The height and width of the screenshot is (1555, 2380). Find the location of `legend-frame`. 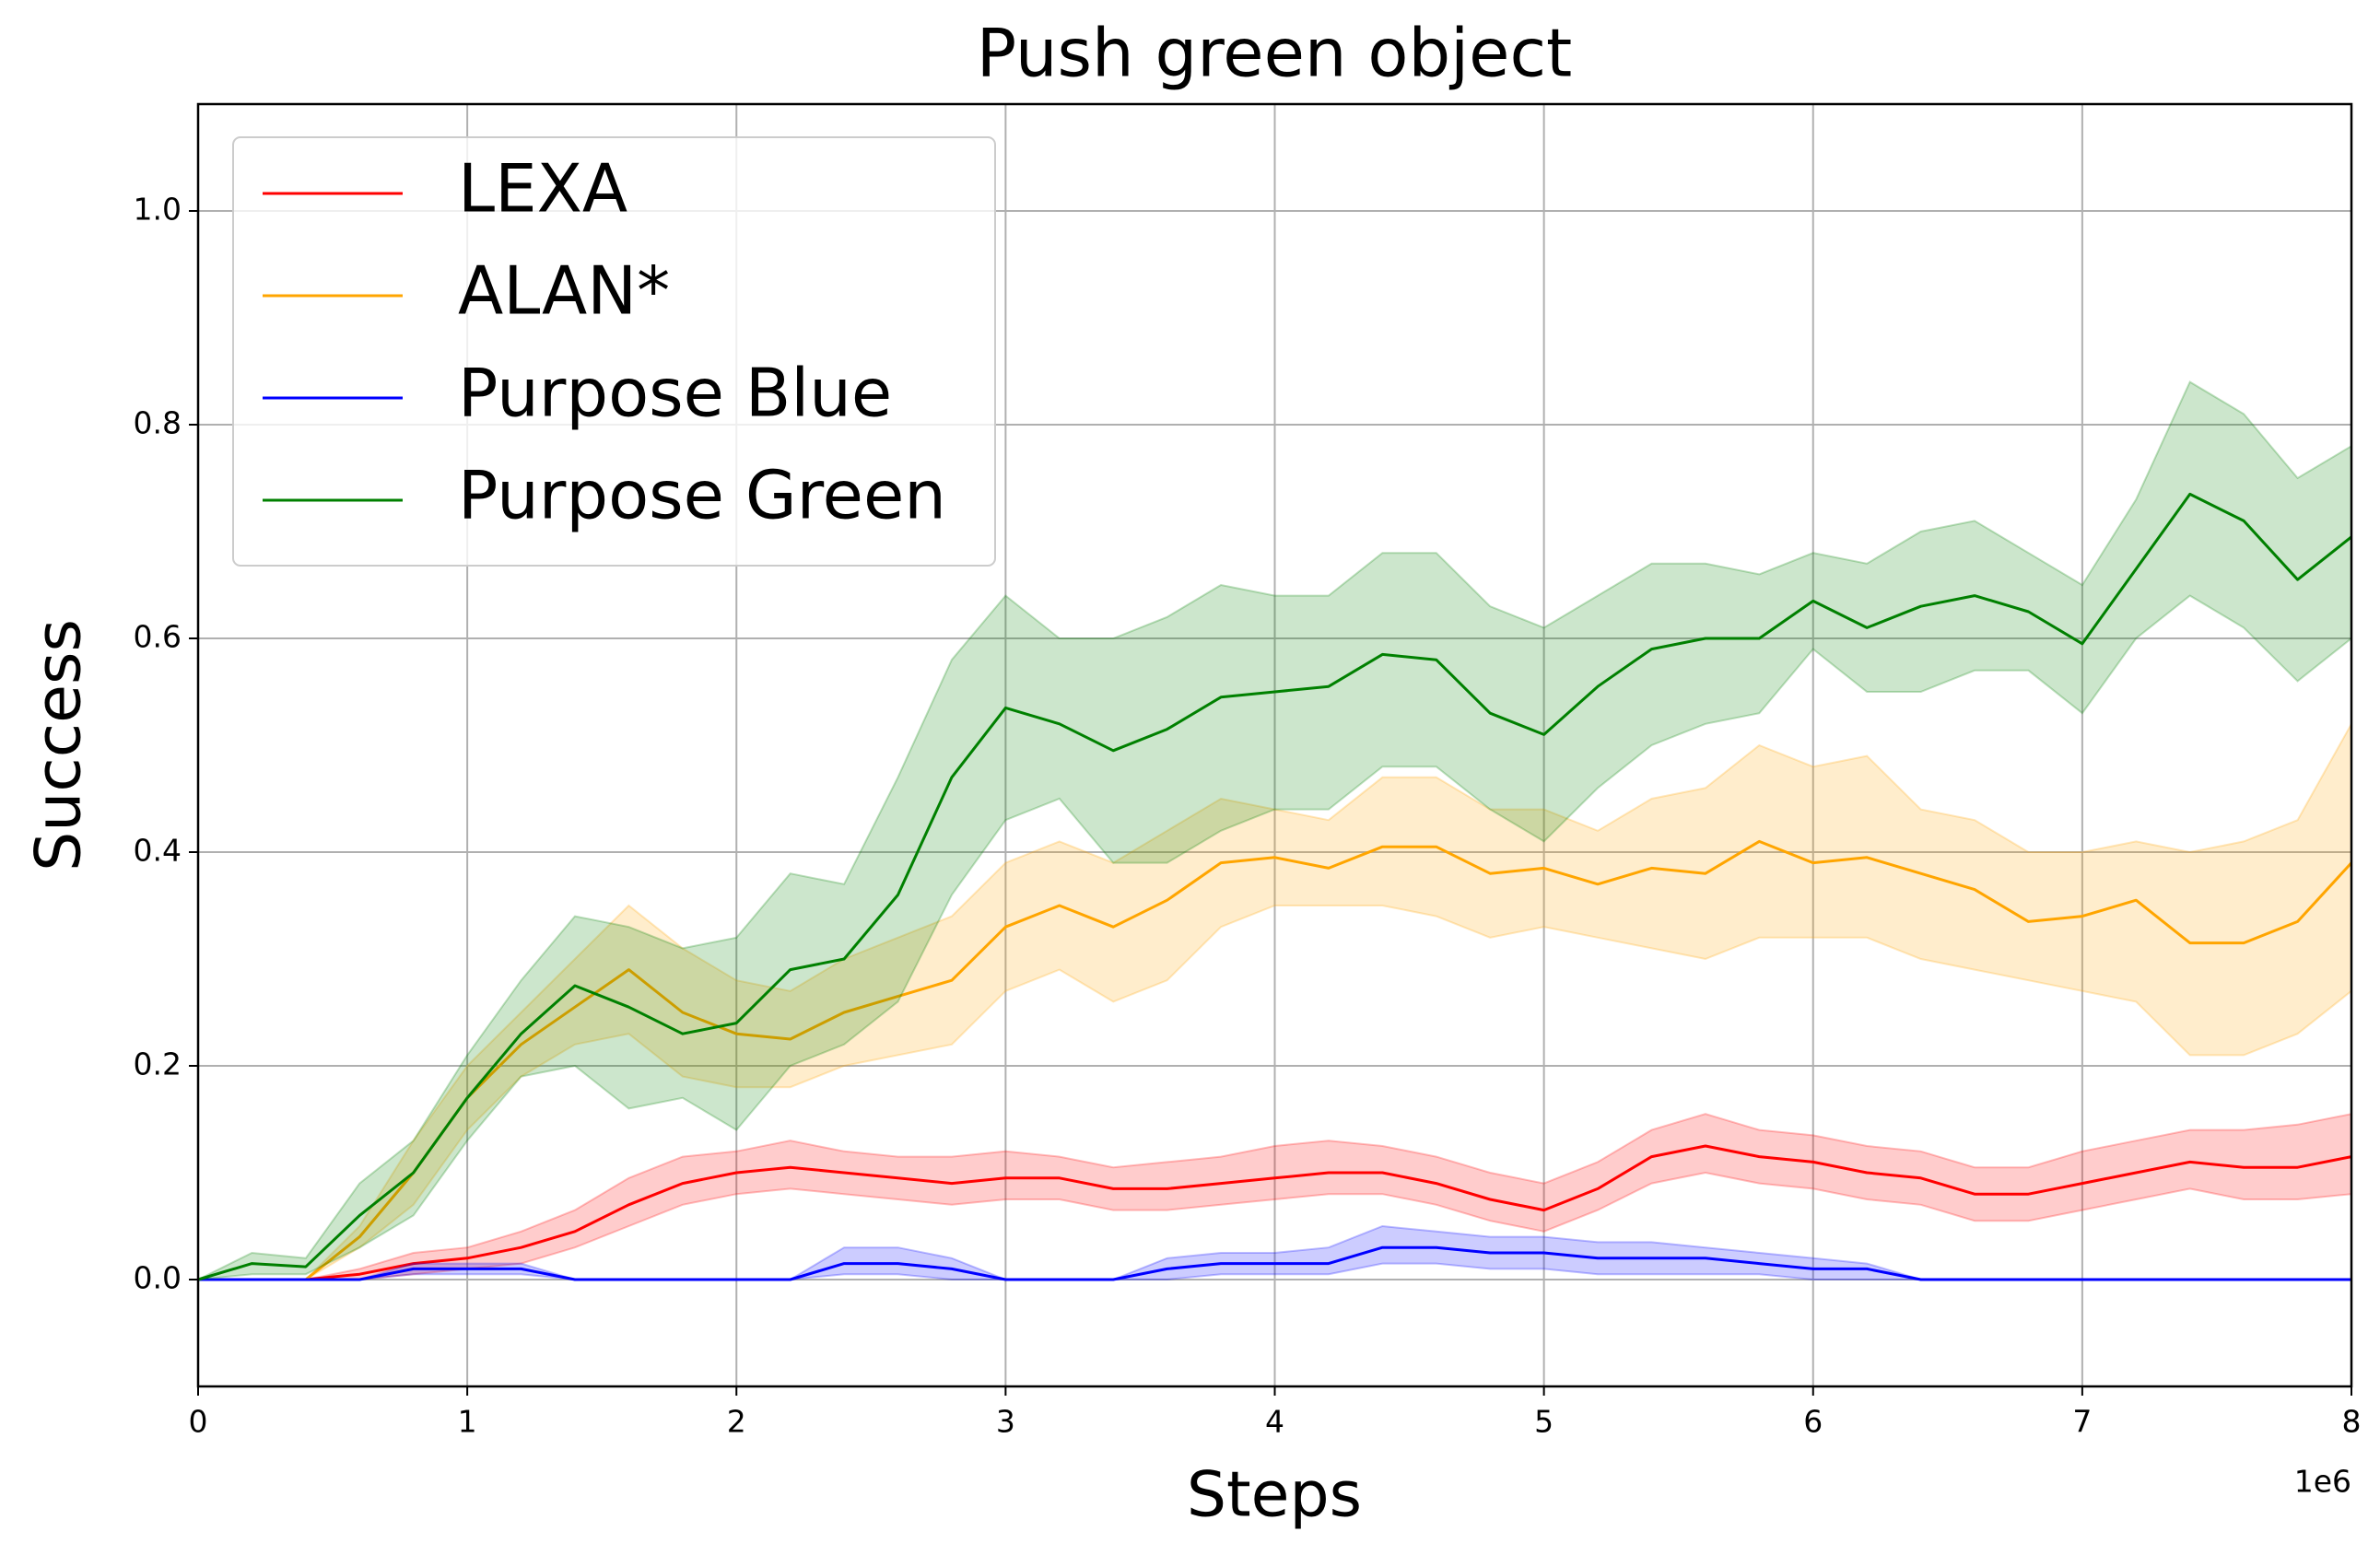

legend-frame is located at coordinates (614, 351).